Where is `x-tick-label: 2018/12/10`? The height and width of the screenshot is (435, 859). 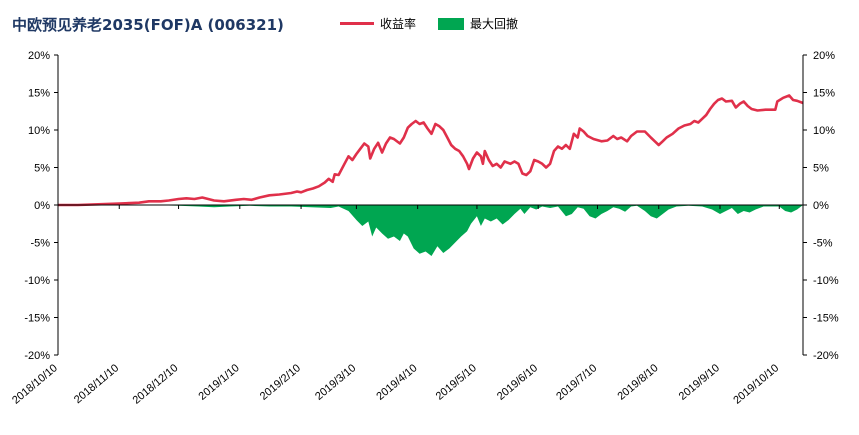
x-tick-label: 2018/12/10 is located at coordinates (156, 384).